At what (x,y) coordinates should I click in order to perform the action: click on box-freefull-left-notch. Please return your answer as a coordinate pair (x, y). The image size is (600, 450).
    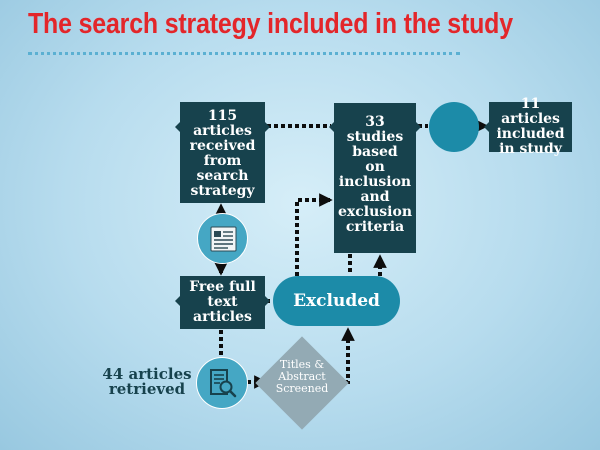
    Looking at the image, I should click on (177, 301).